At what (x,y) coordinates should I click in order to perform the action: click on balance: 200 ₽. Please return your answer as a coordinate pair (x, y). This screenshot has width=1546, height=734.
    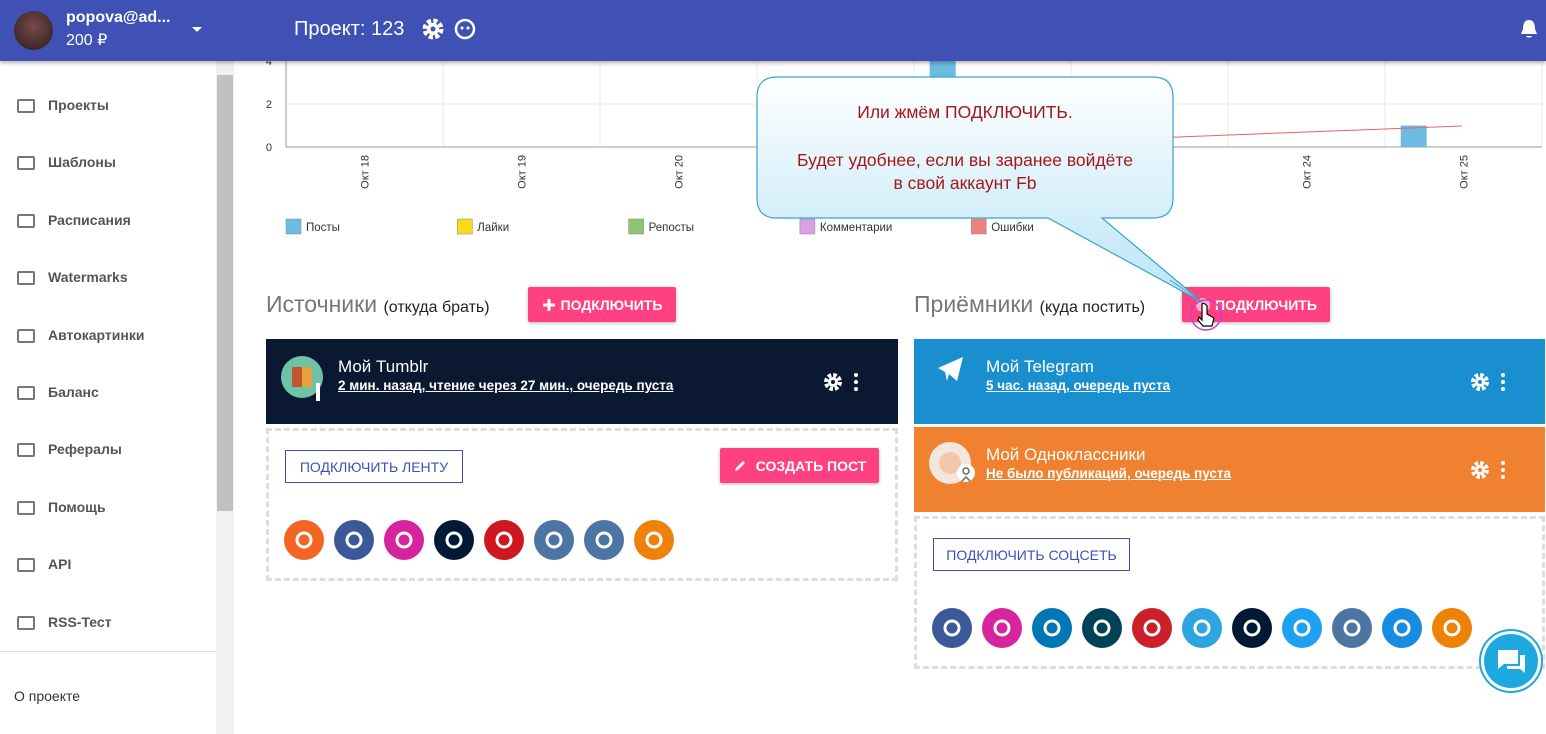
    Looking at the image, I should click on (87, 40).